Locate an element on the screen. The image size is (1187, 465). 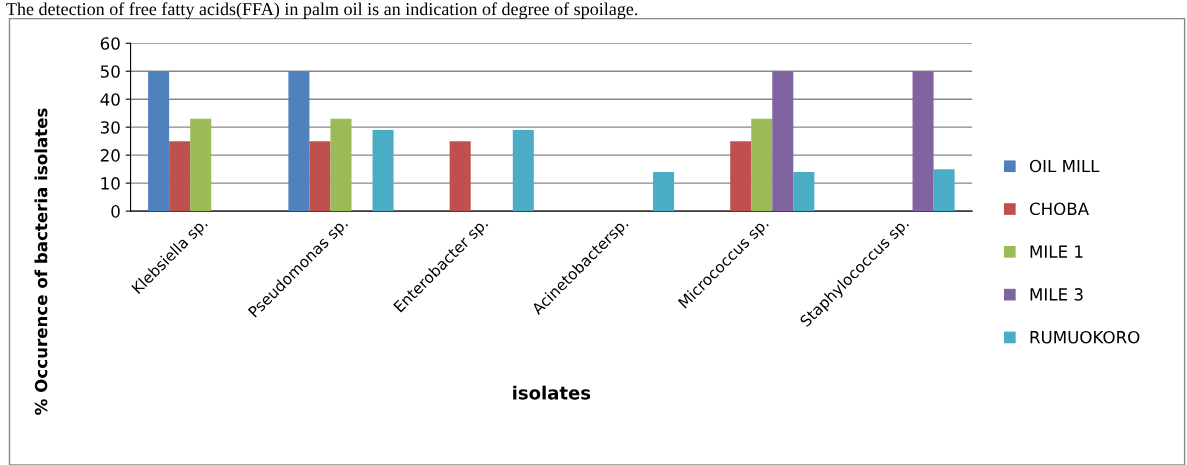
legend-label: OIL MILL is located at coordinates (1064, 166).